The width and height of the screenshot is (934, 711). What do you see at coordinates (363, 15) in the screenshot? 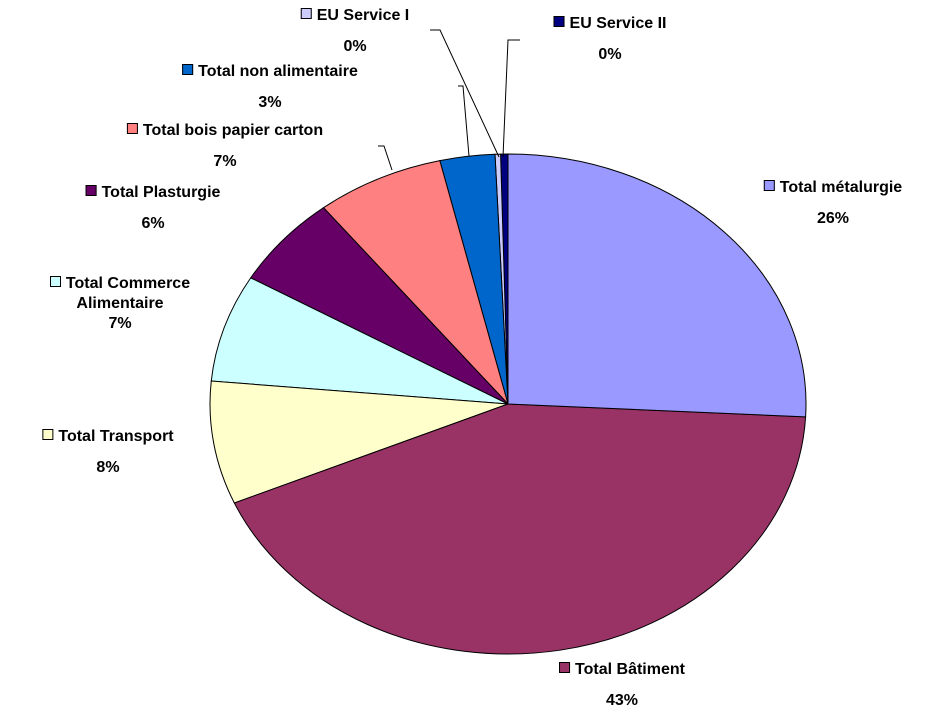
I see `category-name: EU Service I` at bounding box center [363, 15].